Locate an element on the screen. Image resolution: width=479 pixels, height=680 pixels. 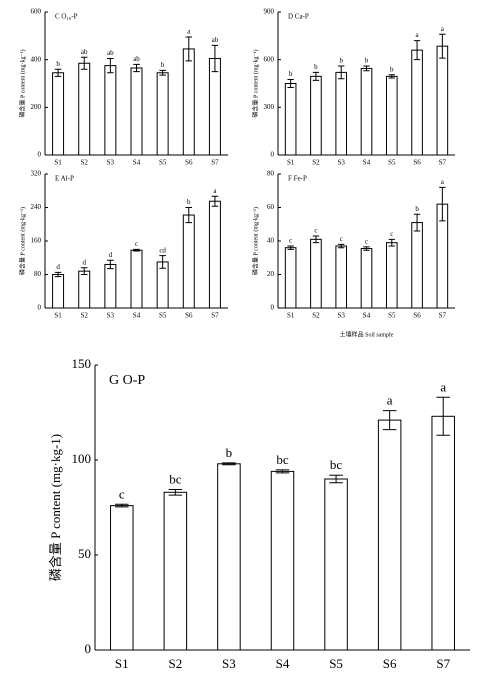
significance-letter: d is located at coordinates (58, 267).